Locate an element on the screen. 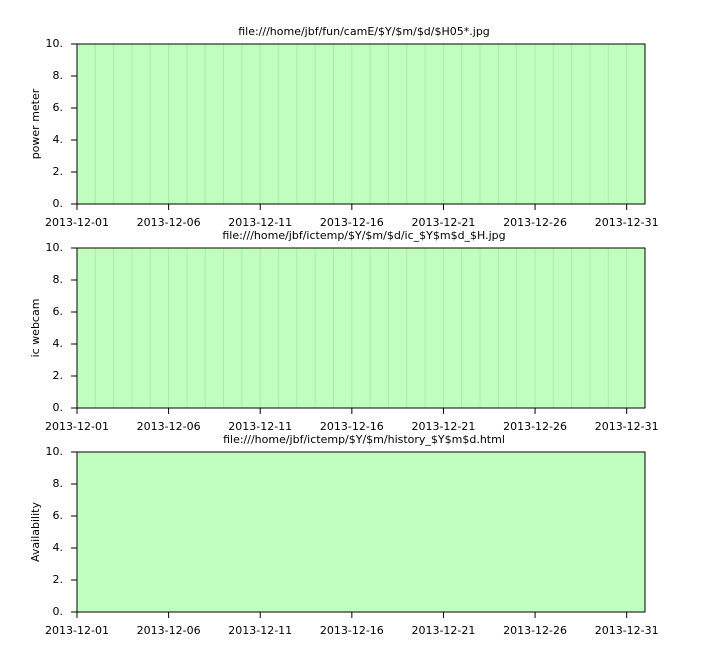 This screenshot has height=647, width=722. y-axis-label: ic webcam is located at coordinates (35, 328).